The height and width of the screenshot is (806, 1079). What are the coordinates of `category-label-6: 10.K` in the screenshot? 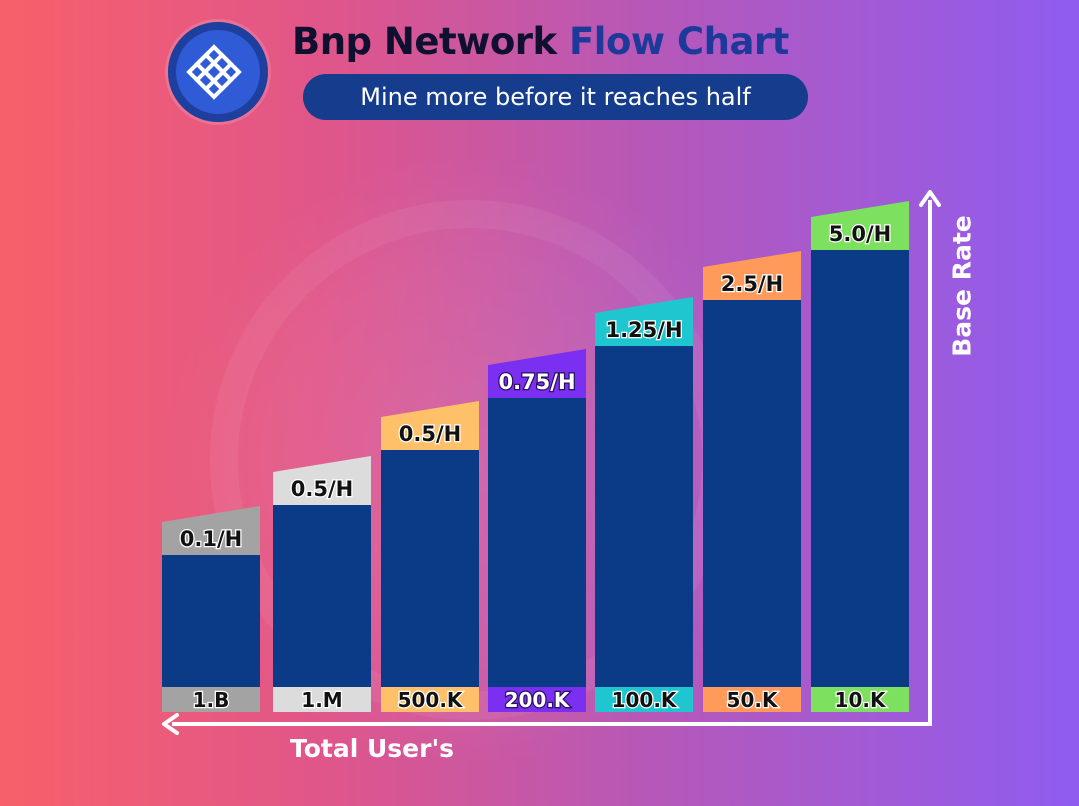 It's located at (861, 700).